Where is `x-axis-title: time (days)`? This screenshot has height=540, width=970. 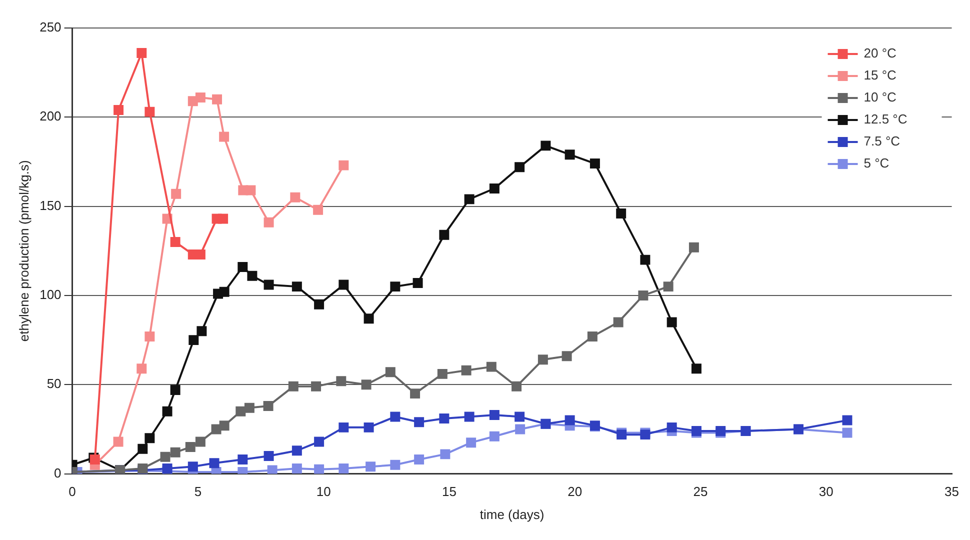
x-axis-title: time (days) is located at coordinates (512, 514).